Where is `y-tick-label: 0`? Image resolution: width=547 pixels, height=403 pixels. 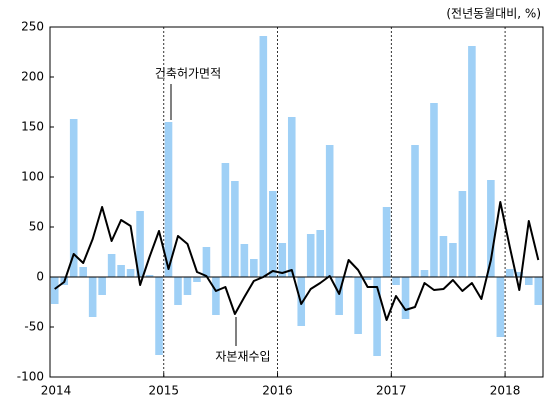
y-tick-label: 0 is located at coordinates (40, 277).